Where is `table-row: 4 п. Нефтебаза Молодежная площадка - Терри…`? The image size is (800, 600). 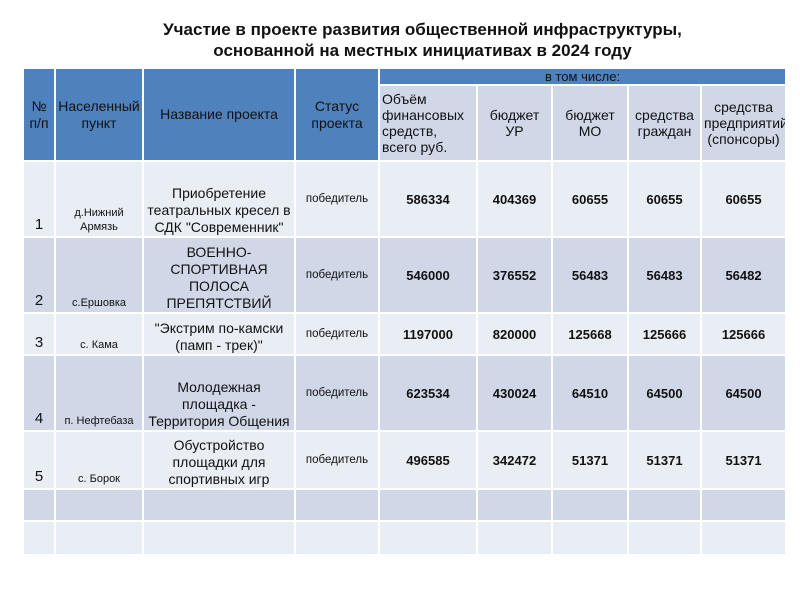
table-row: 4 п. Нефтебаза Молодежная площадка - Терри… is located at coordinates (405, 393).